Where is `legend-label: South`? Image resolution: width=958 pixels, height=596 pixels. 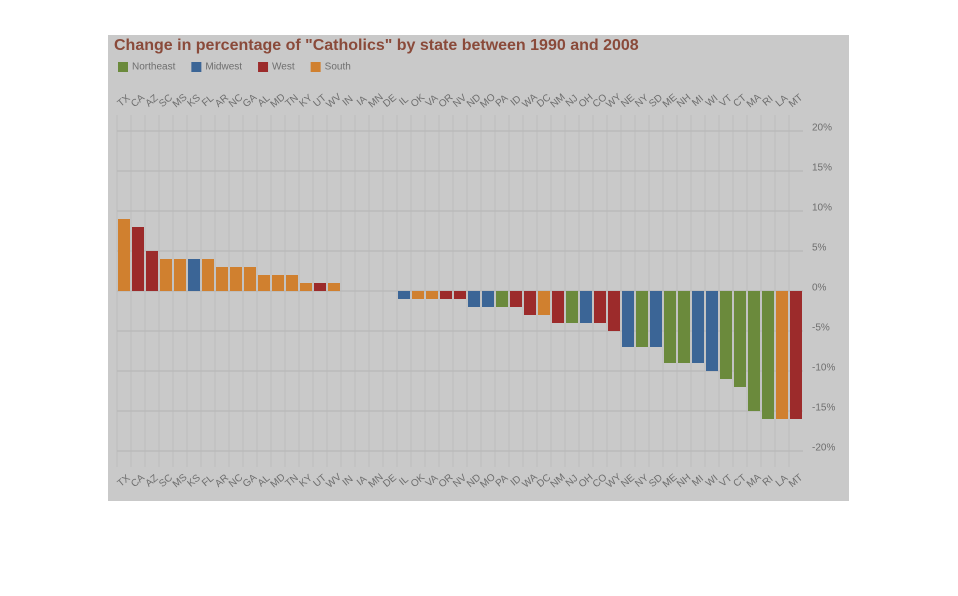 legend-label: South is located at coordinates (338, 67).